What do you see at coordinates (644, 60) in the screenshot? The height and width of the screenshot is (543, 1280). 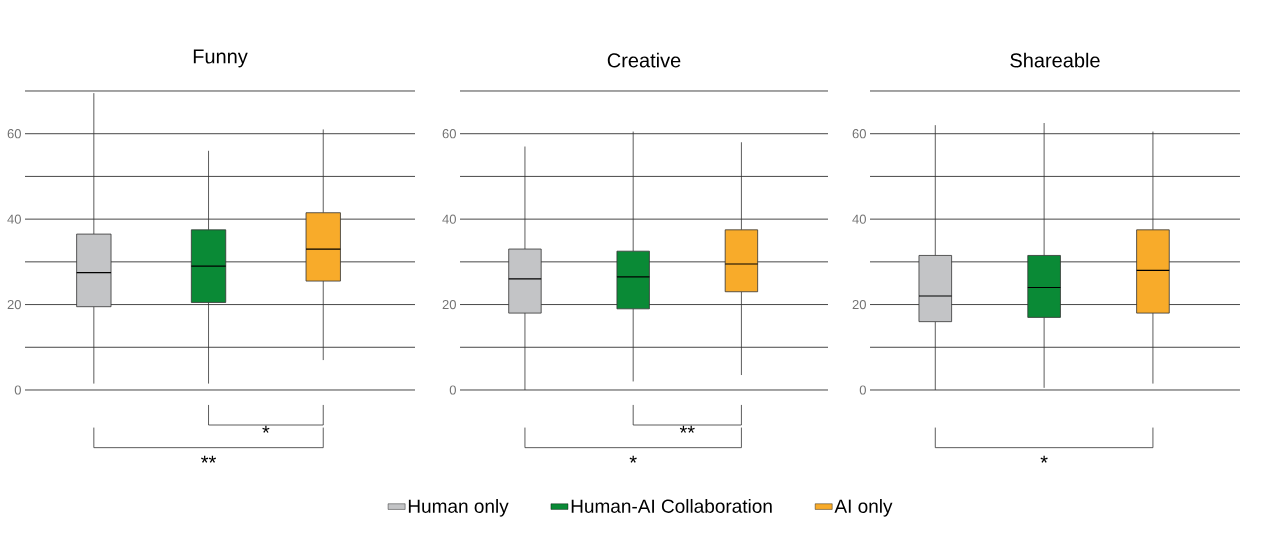 I see `chart-title: Creative` at bounding box center [644, 60].